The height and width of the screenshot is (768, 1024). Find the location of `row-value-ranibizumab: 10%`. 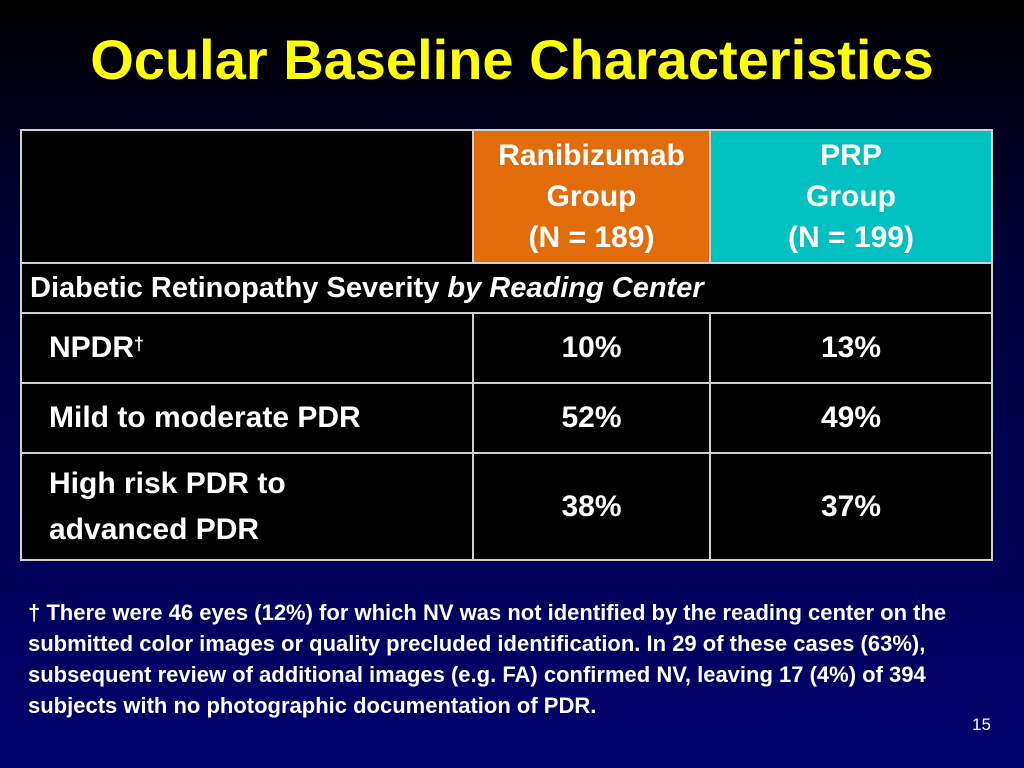

row-value-ranibizumab: 10% is located at coordinates (591, 348).